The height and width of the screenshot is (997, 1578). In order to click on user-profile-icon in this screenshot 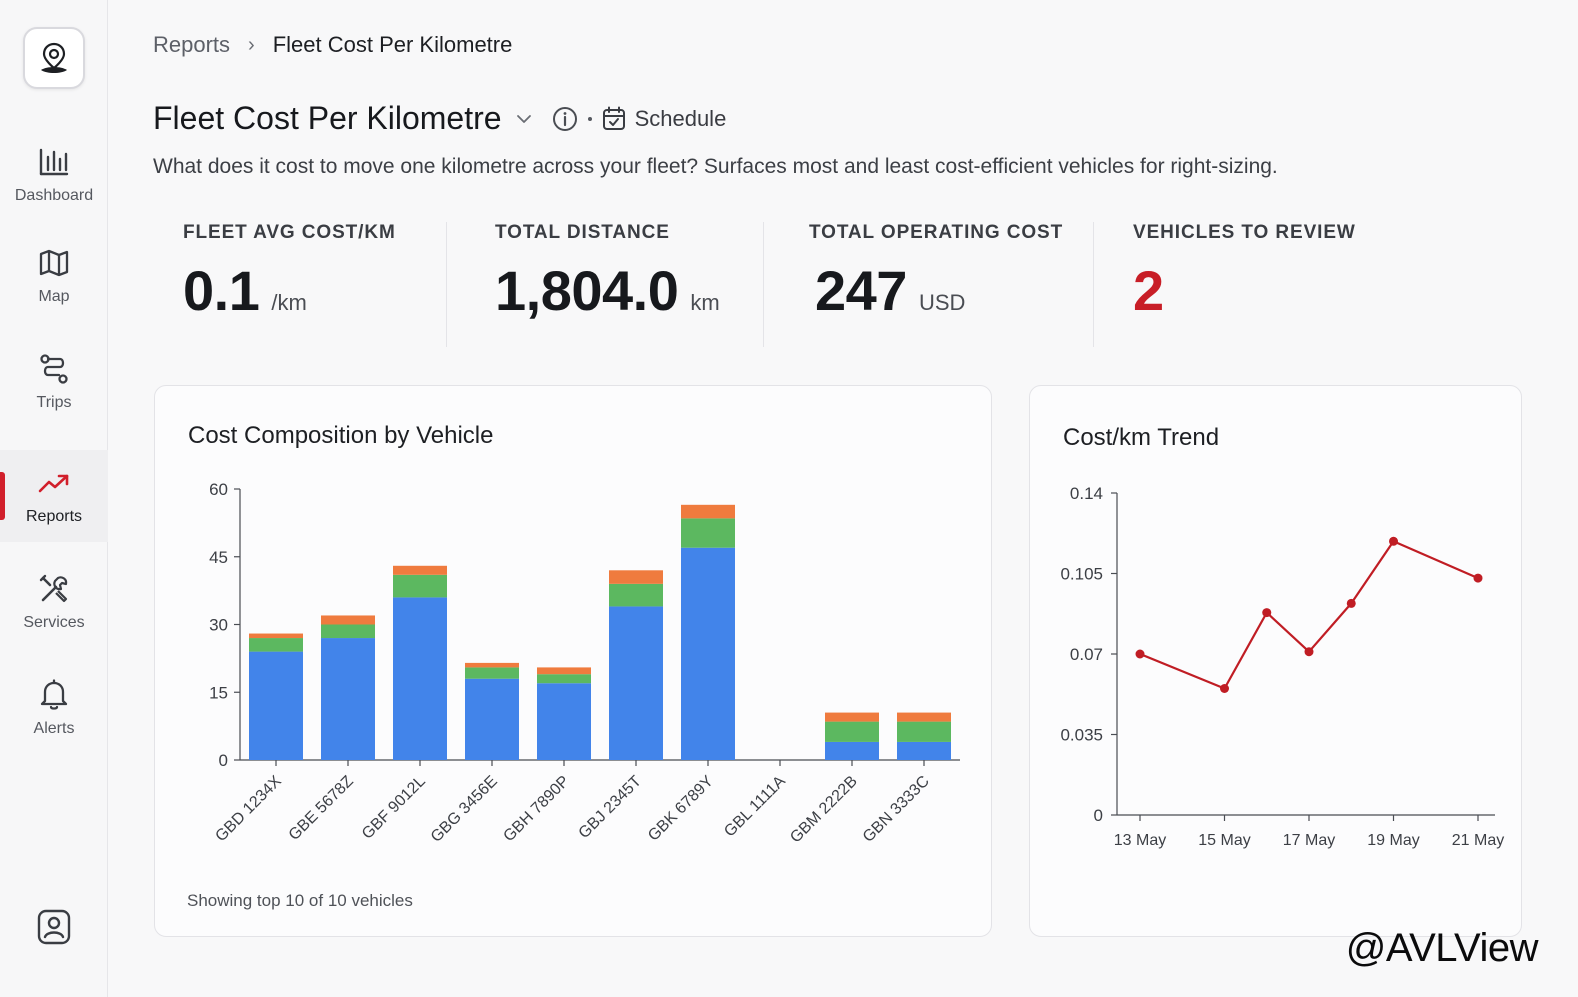, I will do `click(54, 927)`.